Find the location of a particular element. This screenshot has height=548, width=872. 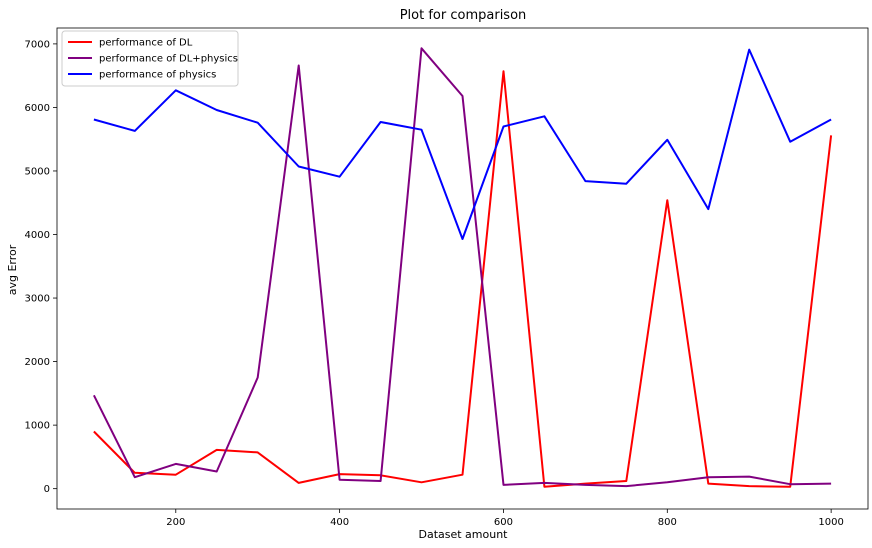

y-tick-label: 1000 is located at coordinates (37, 426).